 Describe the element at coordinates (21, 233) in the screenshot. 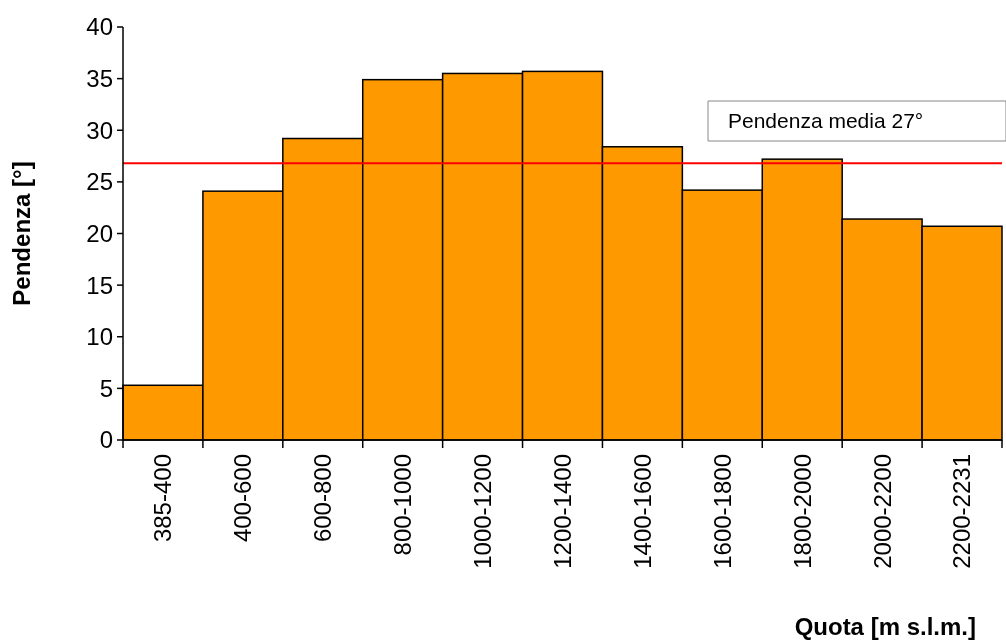

I see `y-axis-title: Pendenza [°]` at that location.